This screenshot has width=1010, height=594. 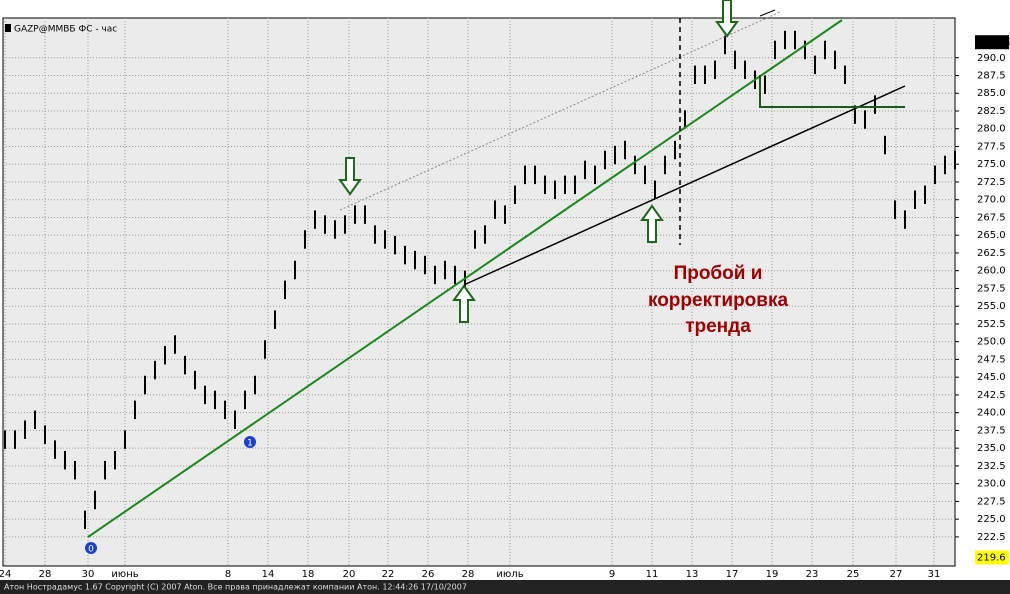 I want to click on y-tick-label: 275.0, so click(x=991, y=164).